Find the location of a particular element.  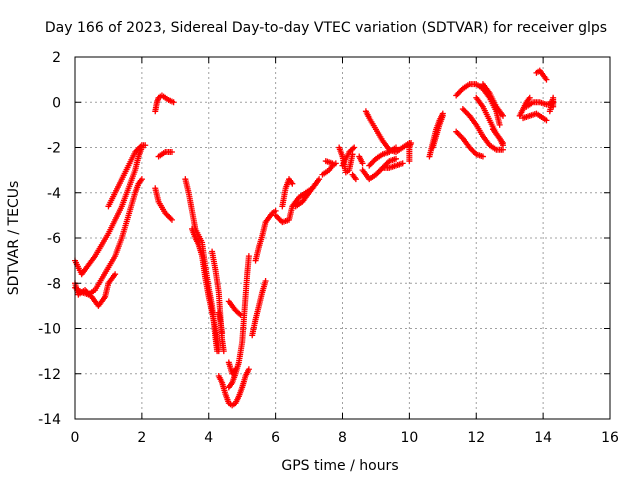

series-arc22 is located at coordinates (329, 162).